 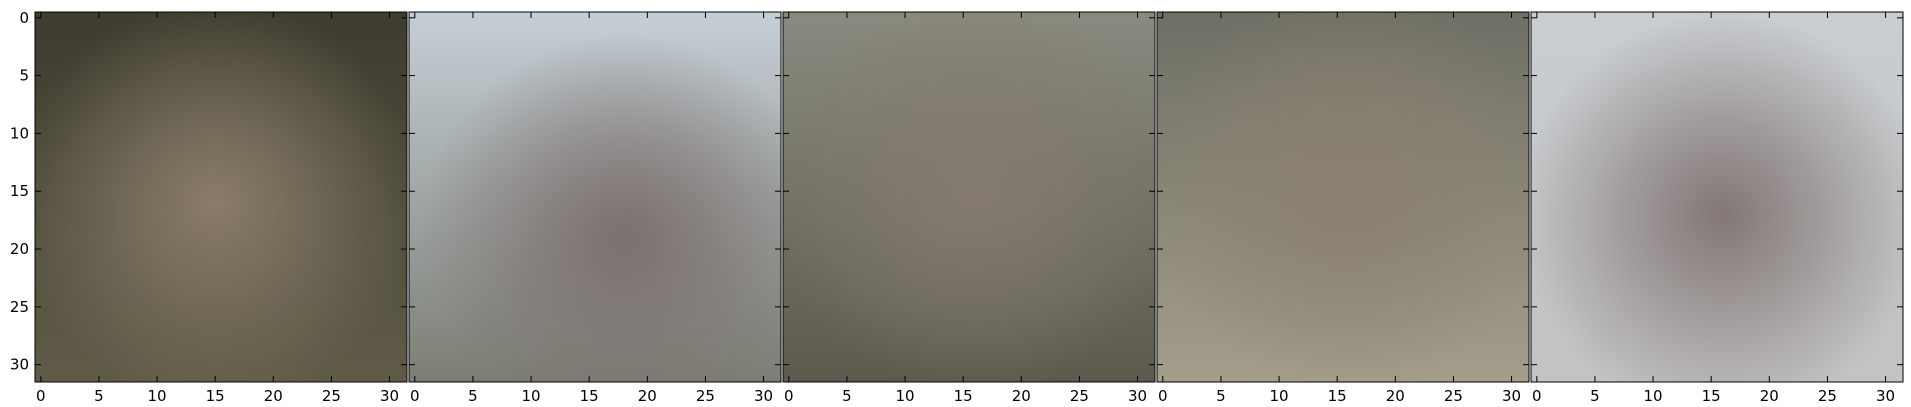 What do you see at coordinates (19, 307) in the screenshot?
I see `y-tick-label: 25` at bounding box center [19, 307].